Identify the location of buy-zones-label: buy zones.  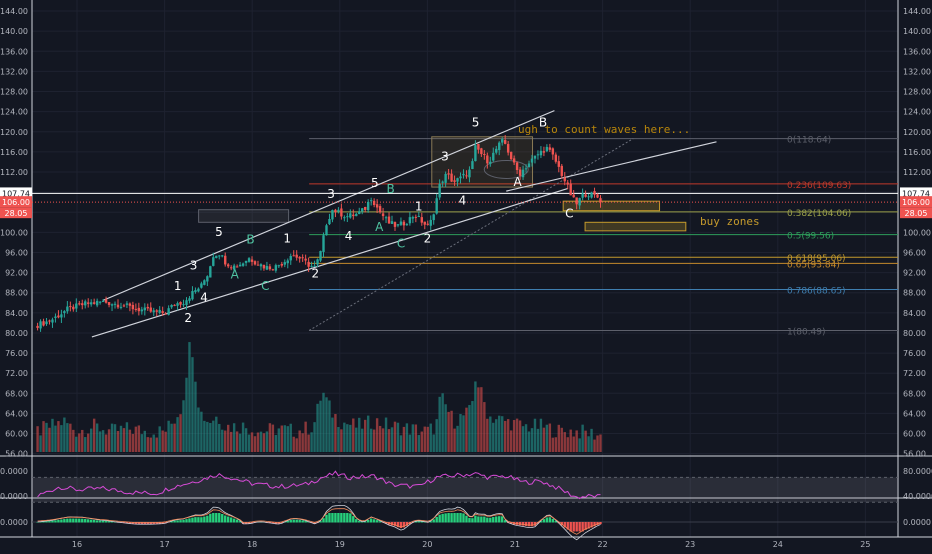
(730, 221).